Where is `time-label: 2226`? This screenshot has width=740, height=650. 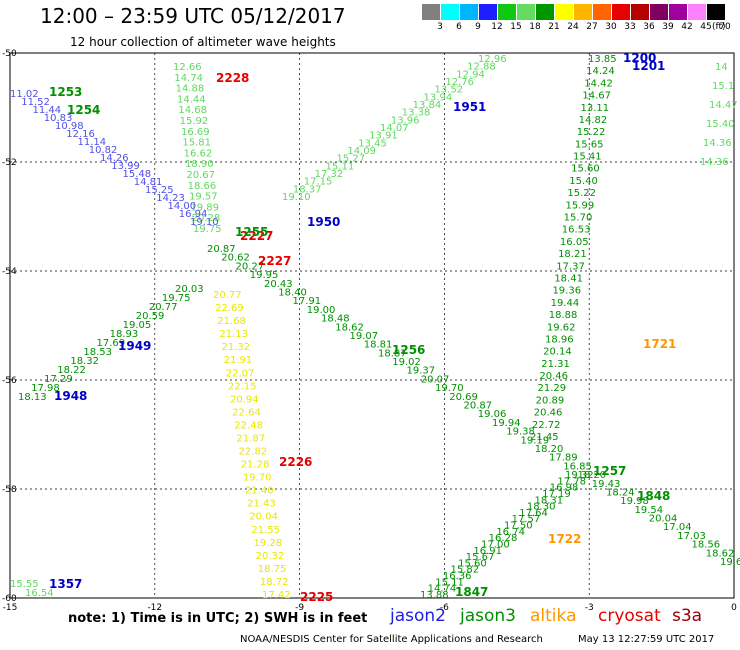
time-label: 2226 is located at coordinates (295, 462).